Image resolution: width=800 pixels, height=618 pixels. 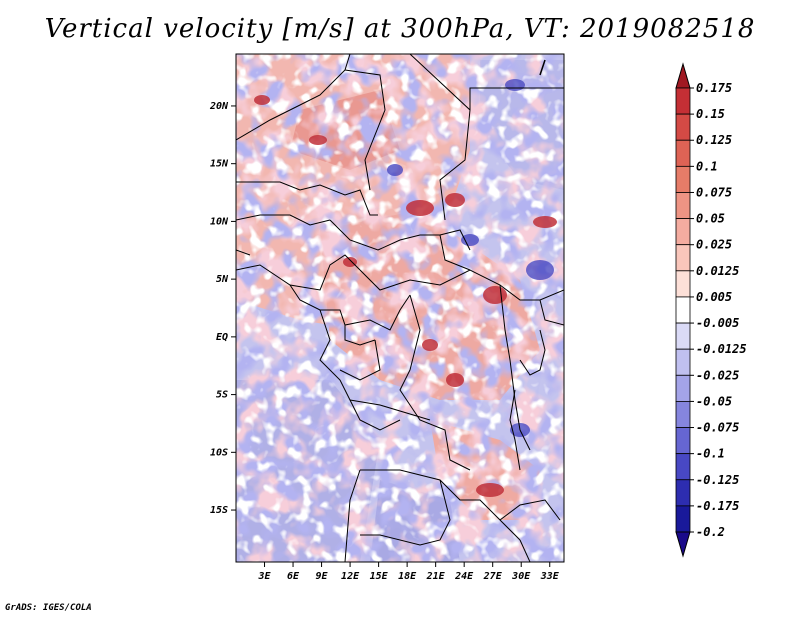 I want to click on colorbar-label: 0.15, so click(x=710, y=114).